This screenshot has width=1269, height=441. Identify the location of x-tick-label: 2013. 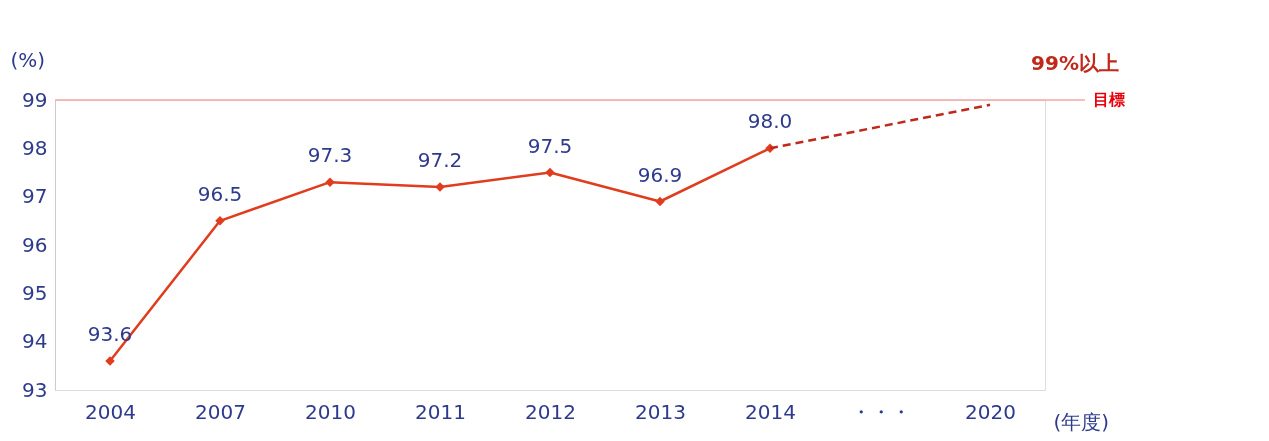
(660, 411).